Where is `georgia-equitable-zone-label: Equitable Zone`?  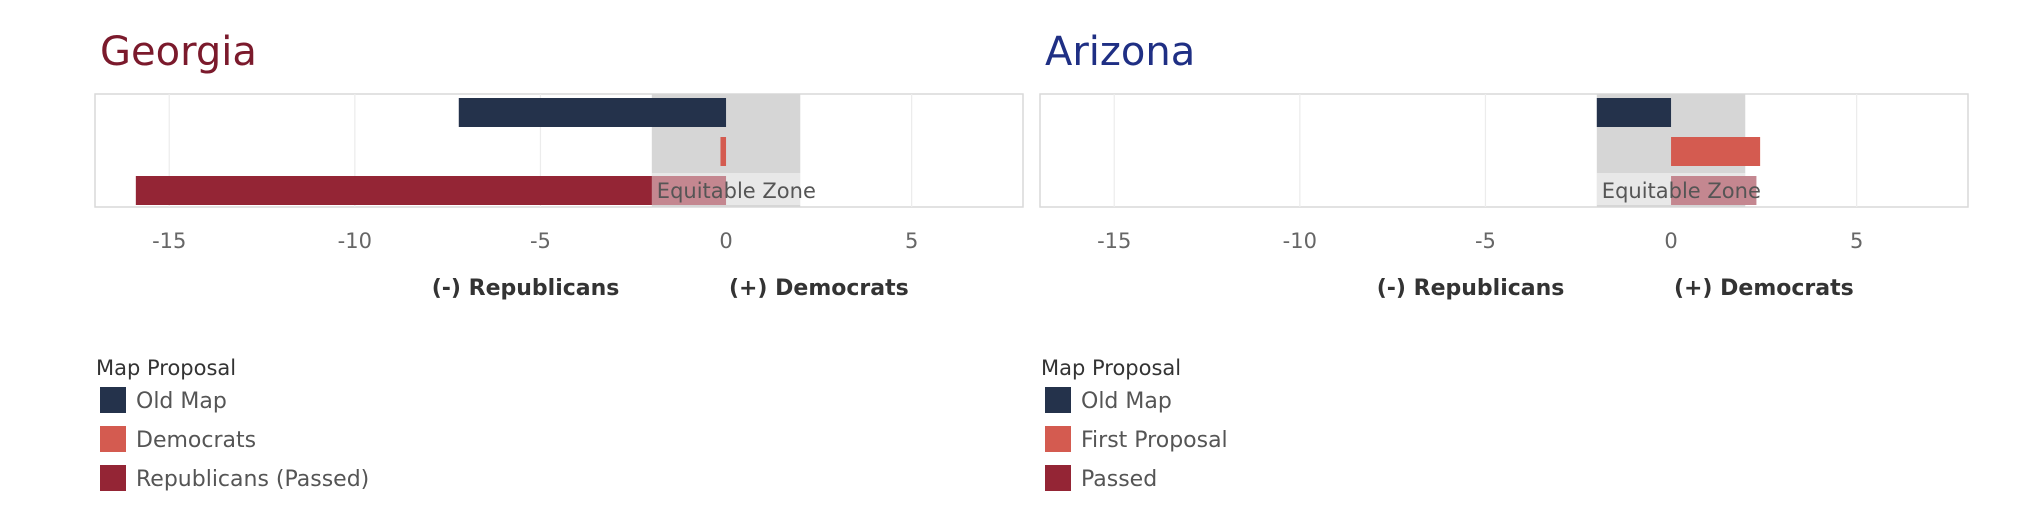
georgia-equitable-zone-label: Equitable Zone is located at coordinates (736, 191).